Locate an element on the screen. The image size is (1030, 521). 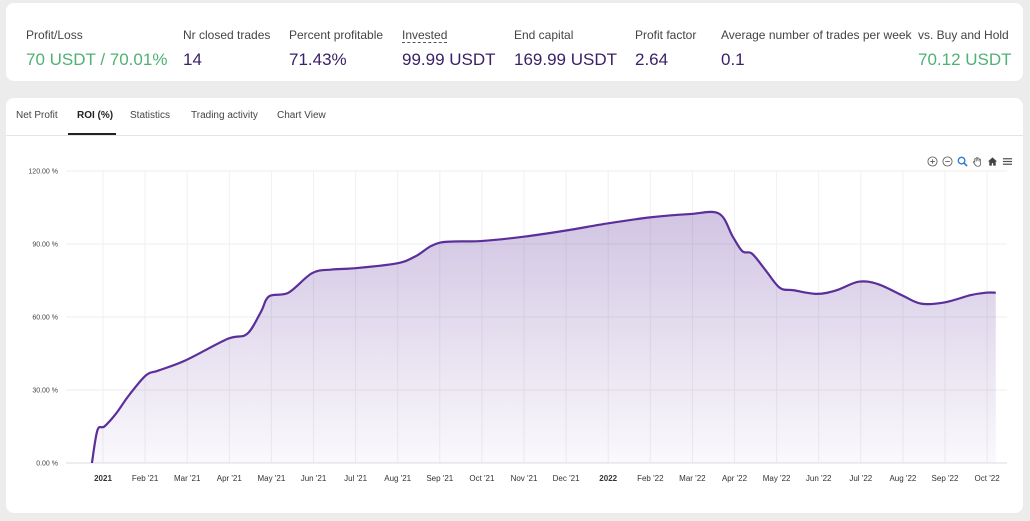
x-tick-label: Feb '22 is located at coordinates (650, 478).